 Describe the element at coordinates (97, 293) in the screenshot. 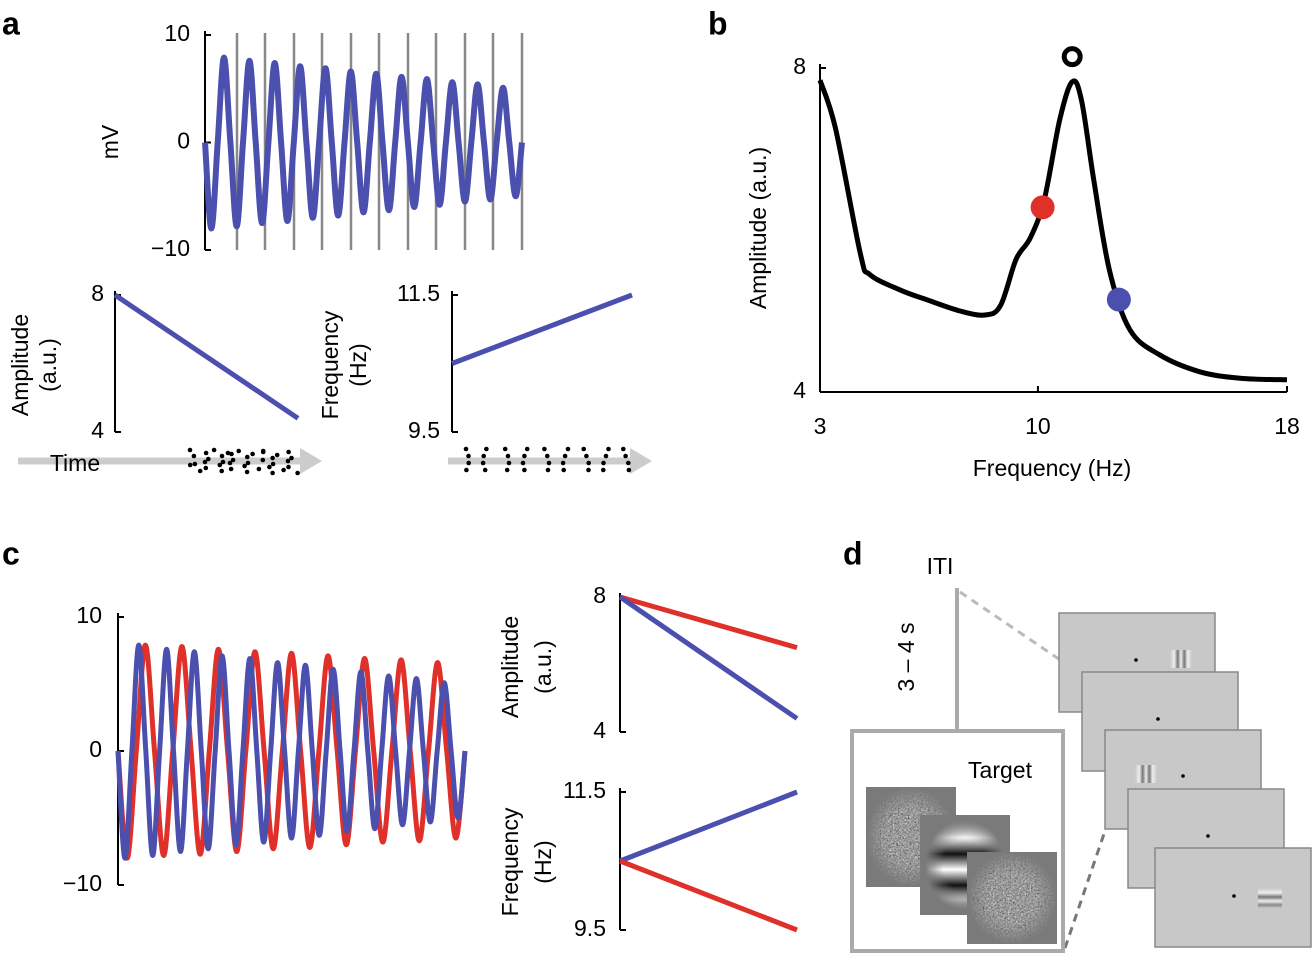

I see `y-tick-label: 8` at that location.